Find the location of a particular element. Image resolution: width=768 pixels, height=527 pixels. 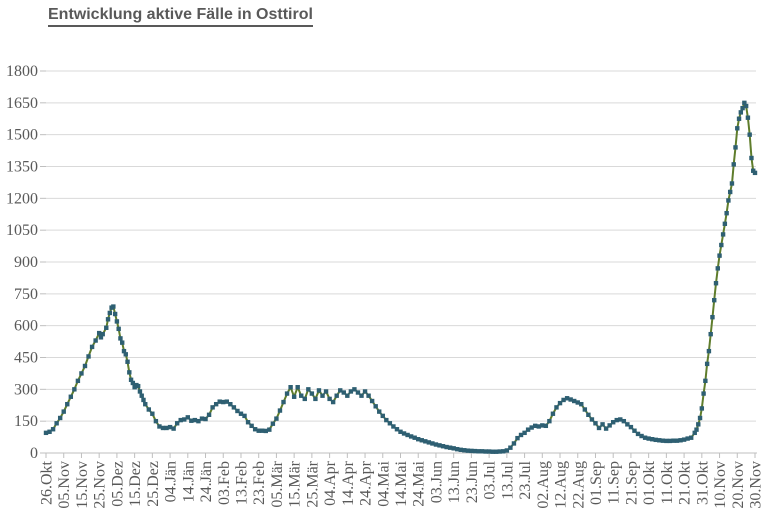

x-tick-label: 13.Jun is located at coordinates (454, 482).